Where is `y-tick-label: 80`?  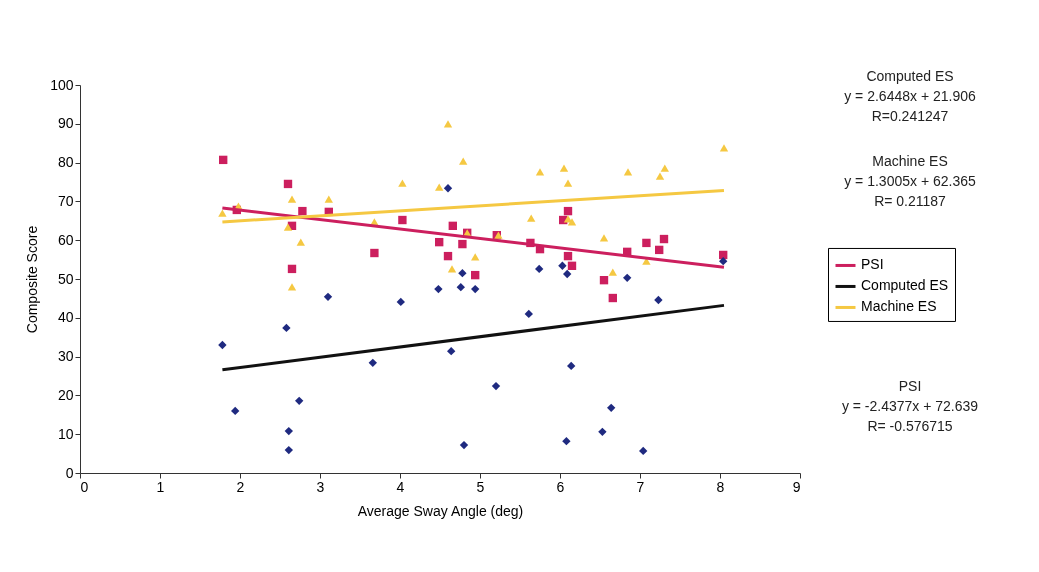 y-tick-label: 80 is located at coordinates (65, 162).